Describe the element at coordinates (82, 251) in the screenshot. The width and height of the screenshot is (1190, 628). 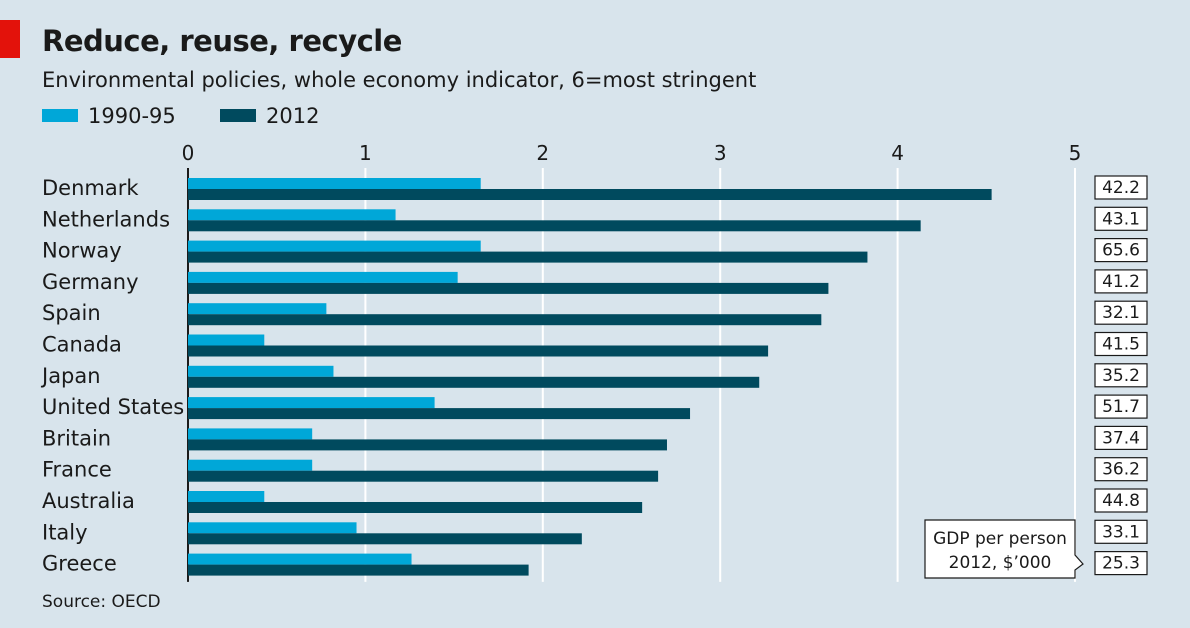
I see `country-label-norway: Norway` at that location.